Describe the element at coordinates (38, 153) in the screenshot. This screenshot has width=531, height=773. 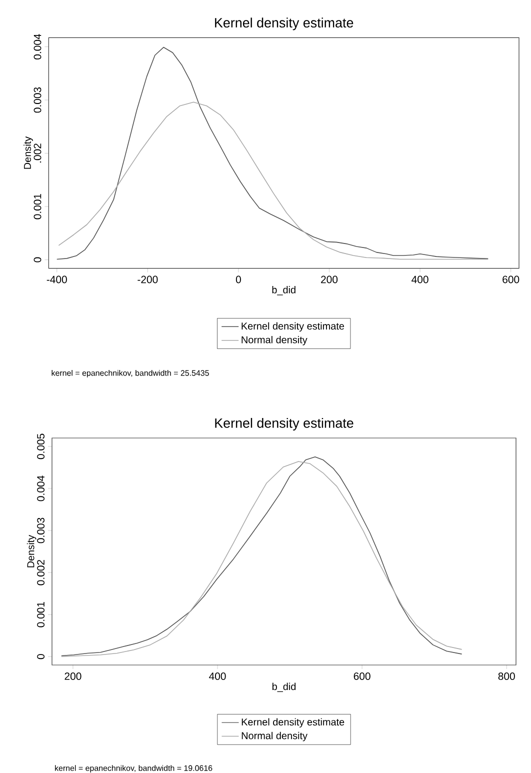
I see `y-tick-label: .002` at that location.